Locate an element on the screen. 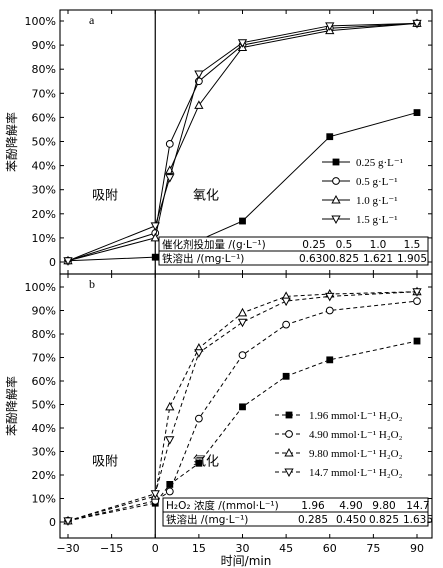  table-row1-value: 1.0 is located at coordinates (378, 245).